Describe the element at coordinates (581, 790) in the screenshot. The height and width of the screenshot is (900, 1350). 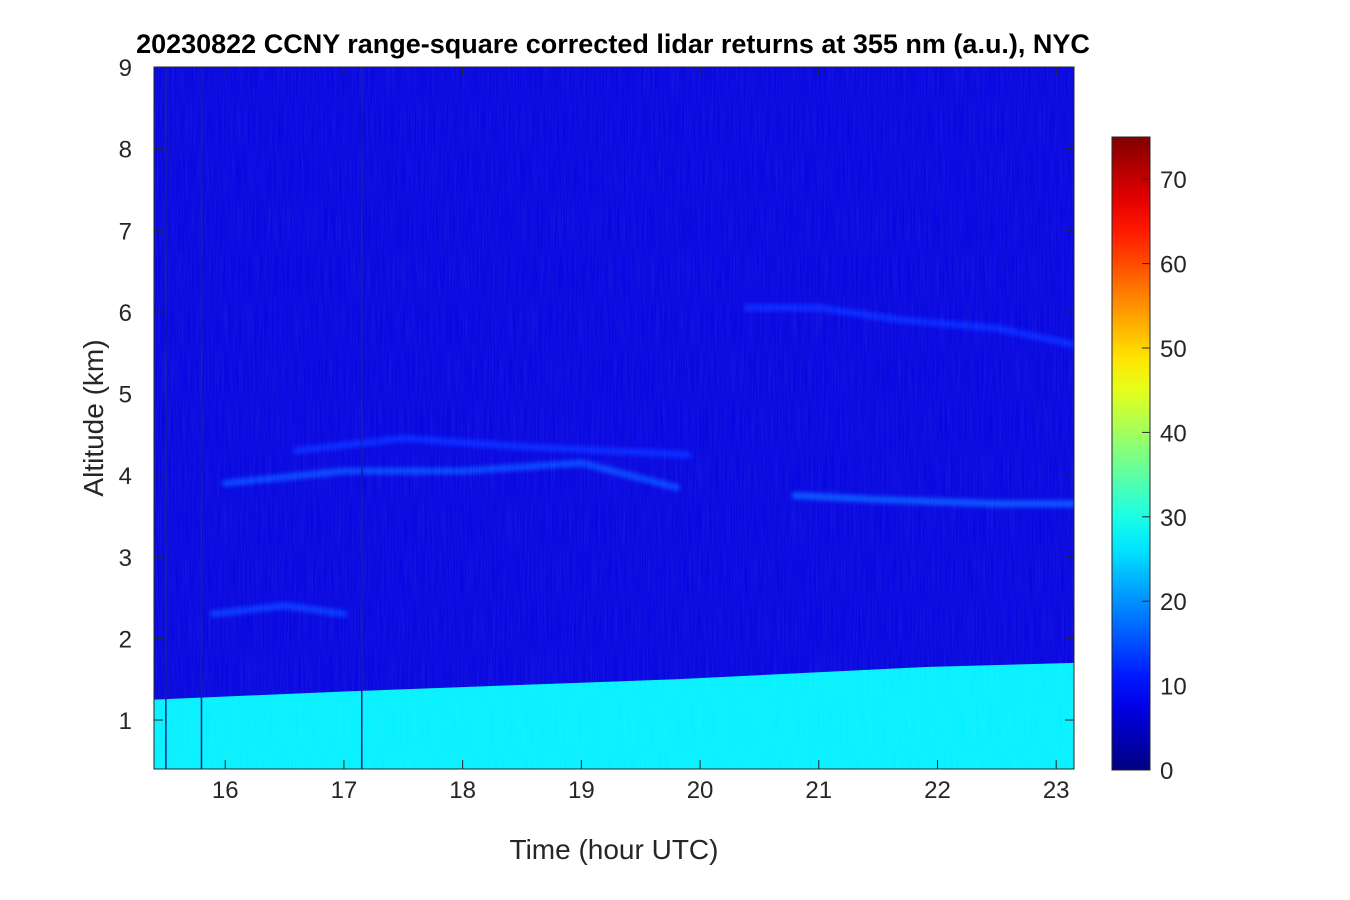
I see `x-tick-label: 19` at that location.